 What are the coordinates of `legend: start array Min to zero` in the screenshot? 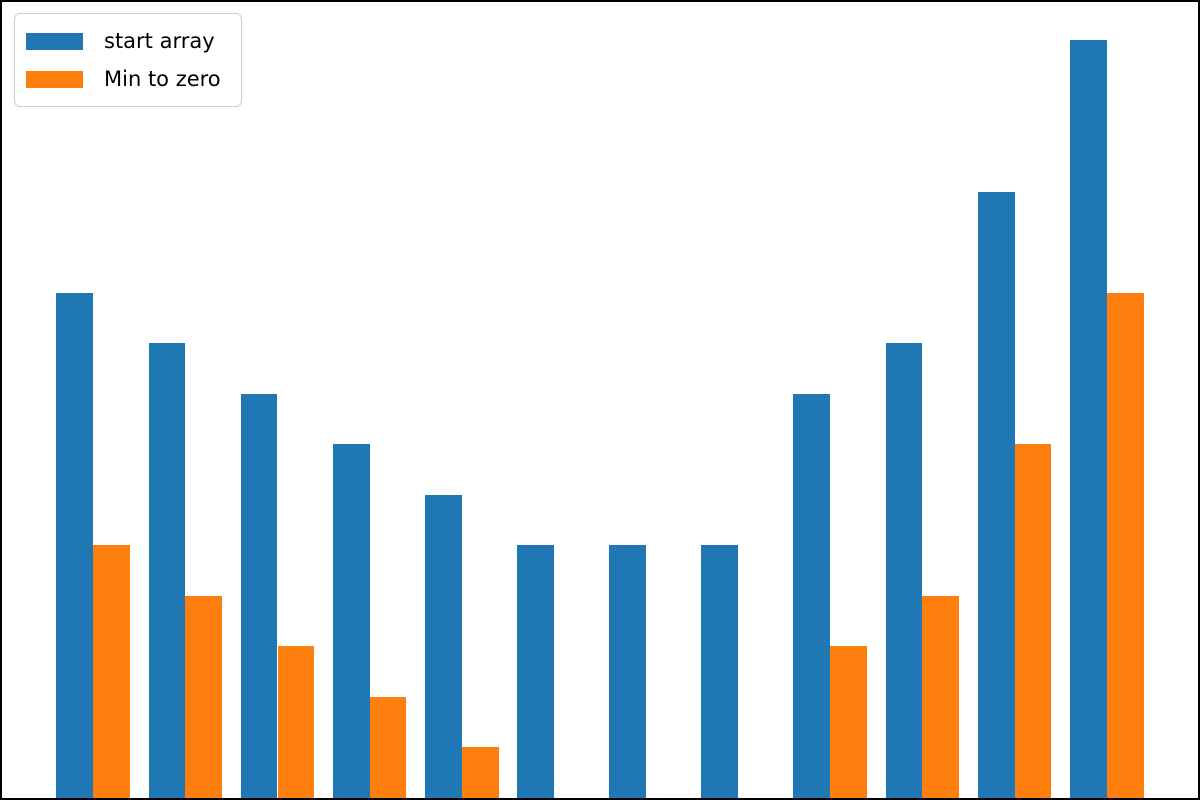 It's located at (128, 60).